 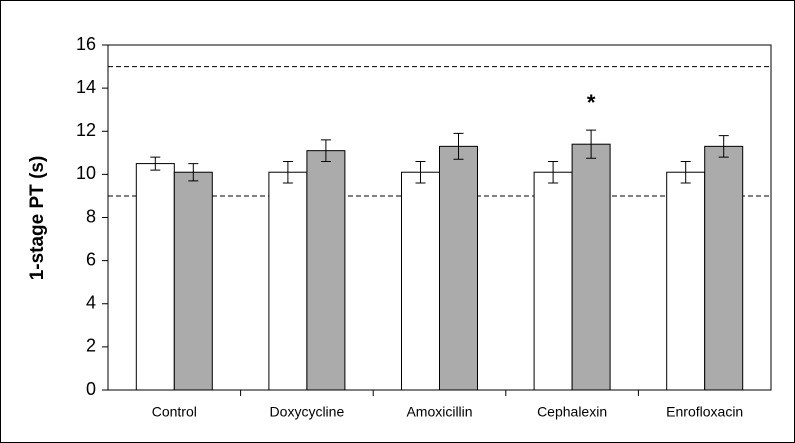 What do you see at coordinates (91, 216) in the screenshot?
I see `y-tick-label: 8` at bounding box center [91, 216].